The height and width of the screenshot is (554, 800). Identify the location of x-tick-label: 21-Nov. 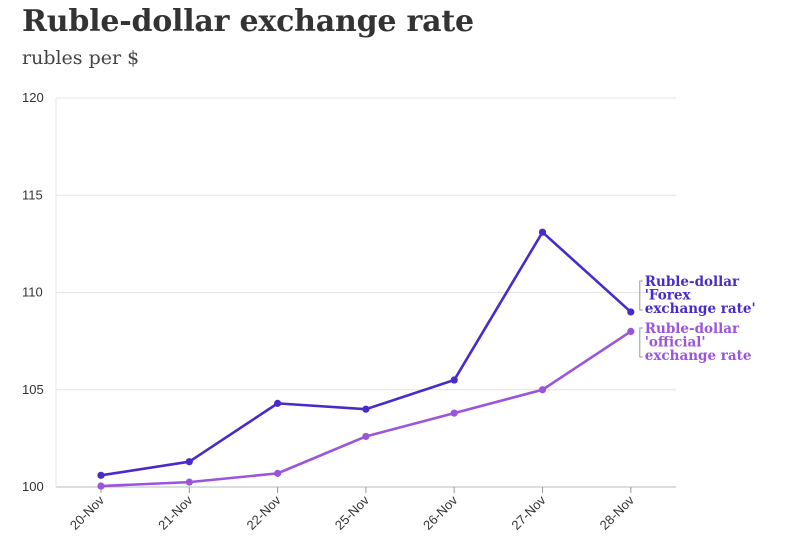
(175, 512).